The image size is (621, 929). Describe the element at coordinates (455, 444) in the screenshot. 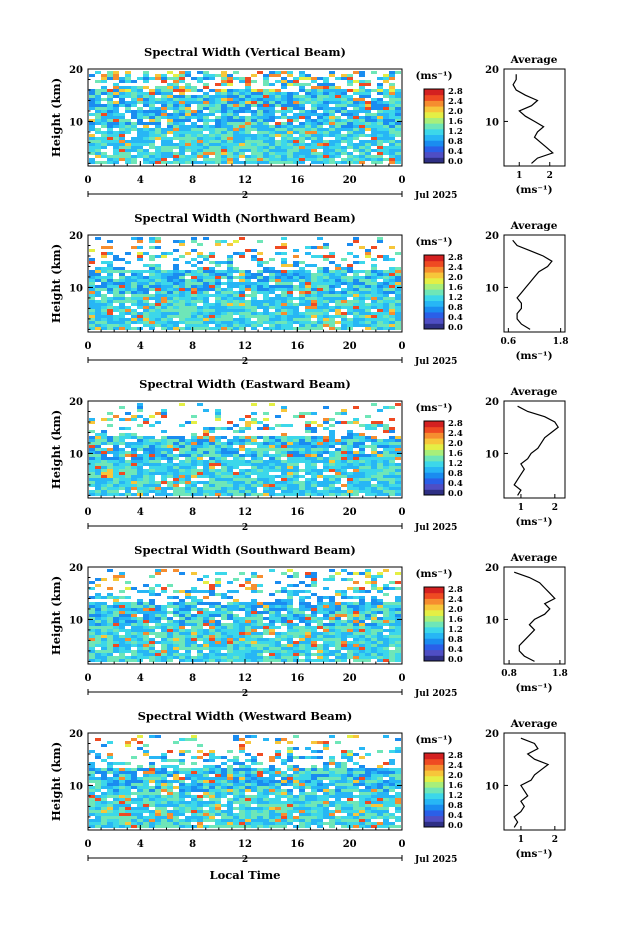

I see `colorbar-tick-label: 2.0` at that location.